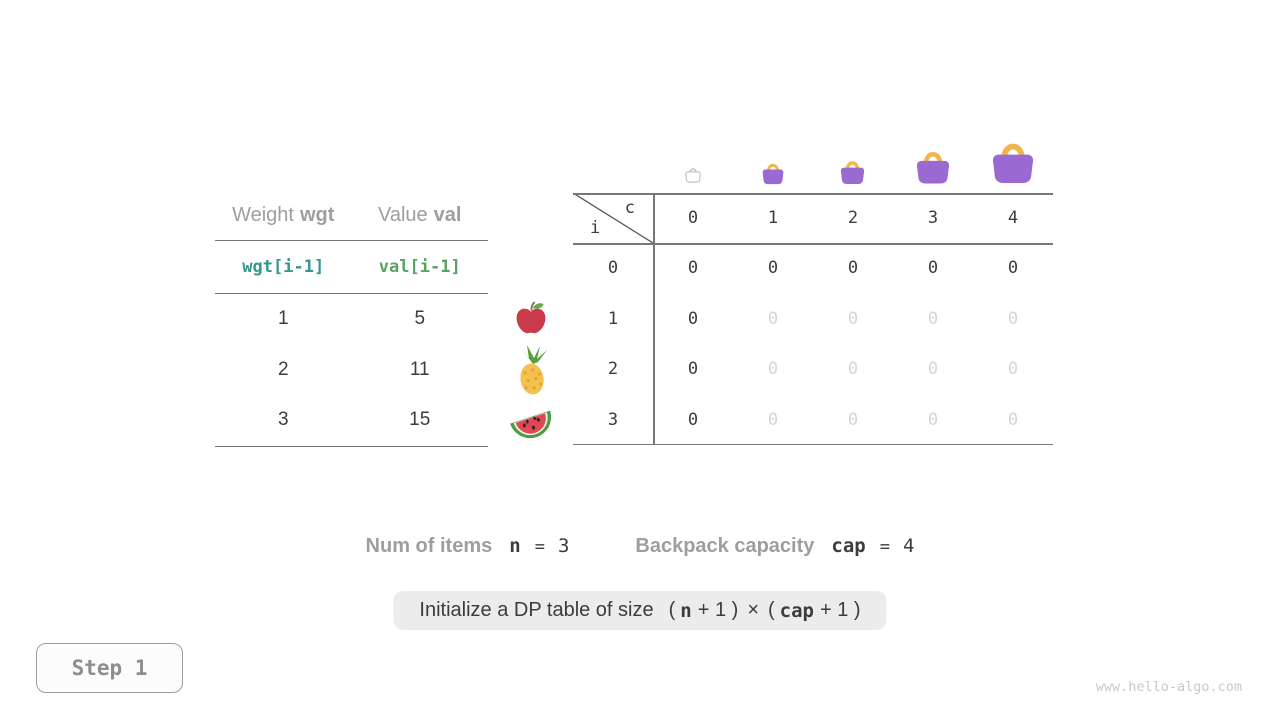  What do you see at coordinates (853, 318) in the screenshot?
I see `dp-cell-r1c2: 0` at bounding box center [853, 318].